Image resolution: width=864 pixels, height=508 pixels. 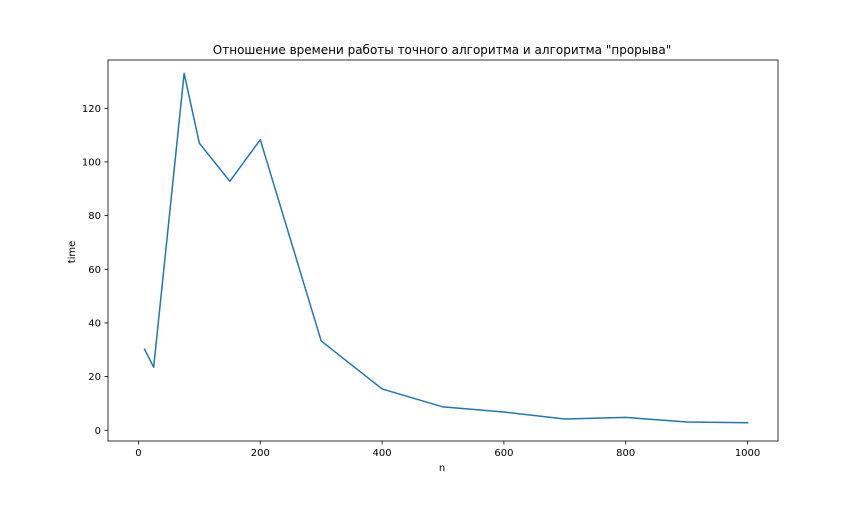 What do you see at coordinates (94, 216) in the screenshot?
I see `y-tick-label: 80` at bounding box center [94, 216].